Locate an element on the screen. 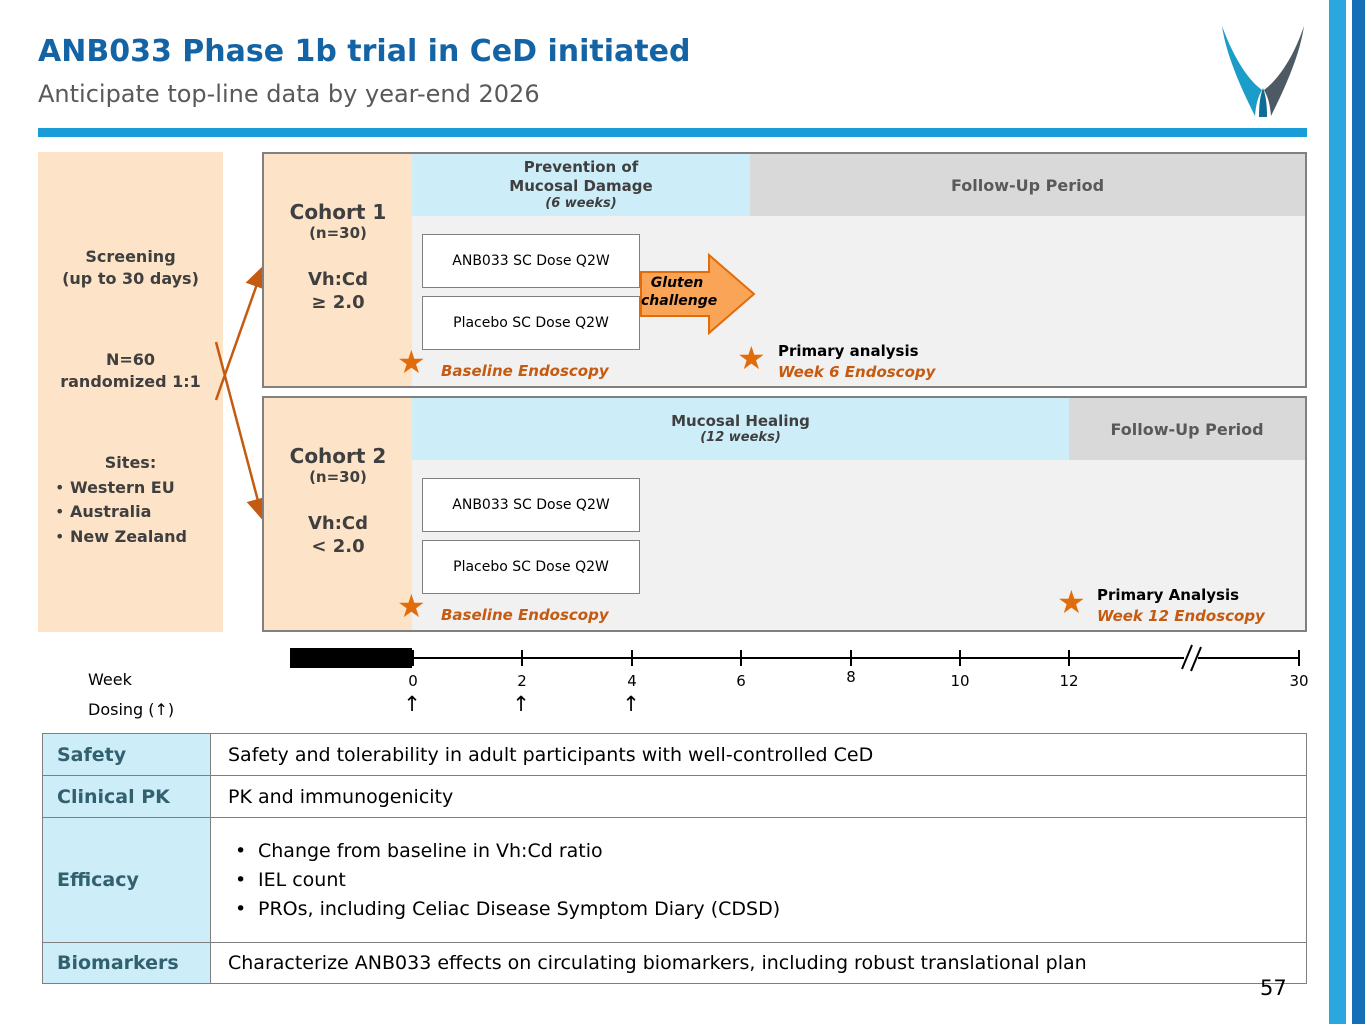  cohort1-header: Cohort 1 (n=30) Vh:Cd ≥ 2.0 is located at coordinates (338, 270).